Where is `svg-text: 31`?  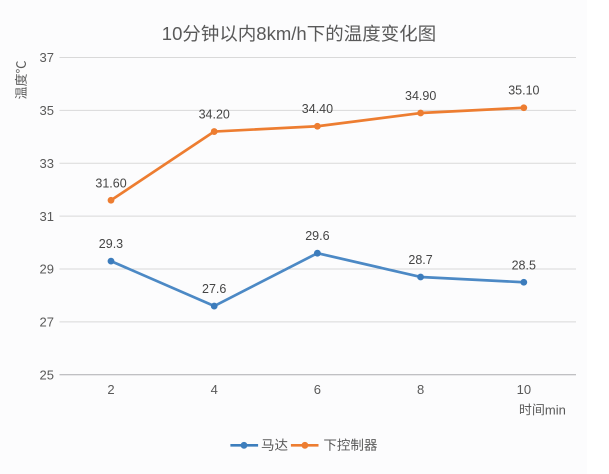 svg-text: 31 is located at coordinates (47, 216).